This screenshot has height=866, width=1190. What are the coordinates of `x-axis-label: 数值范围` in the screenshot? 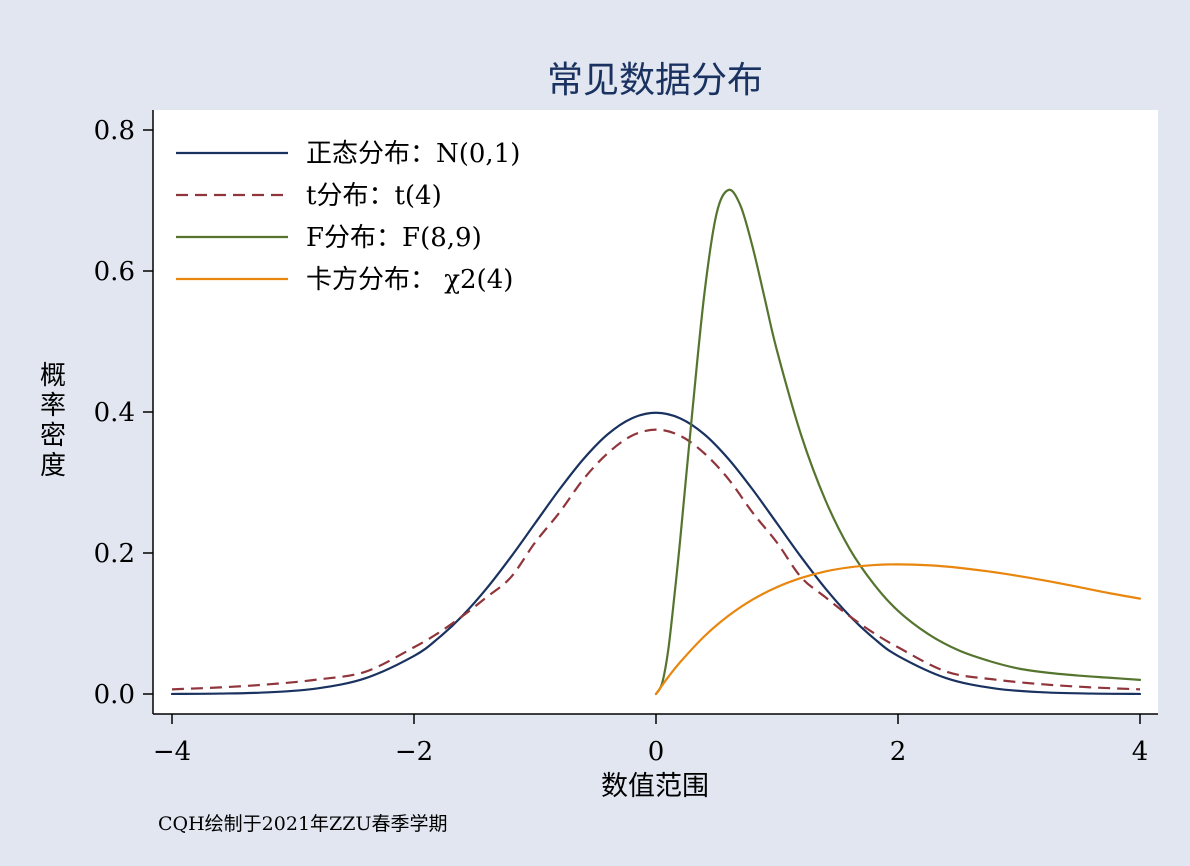 It's located at (655, 786).